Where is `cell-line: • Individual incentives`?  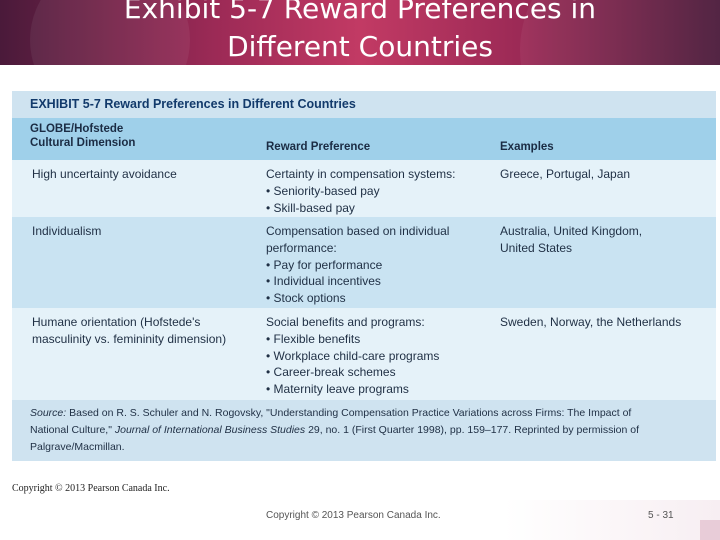 cell-line: • Individual incentives is located at coordinates (323, 281).